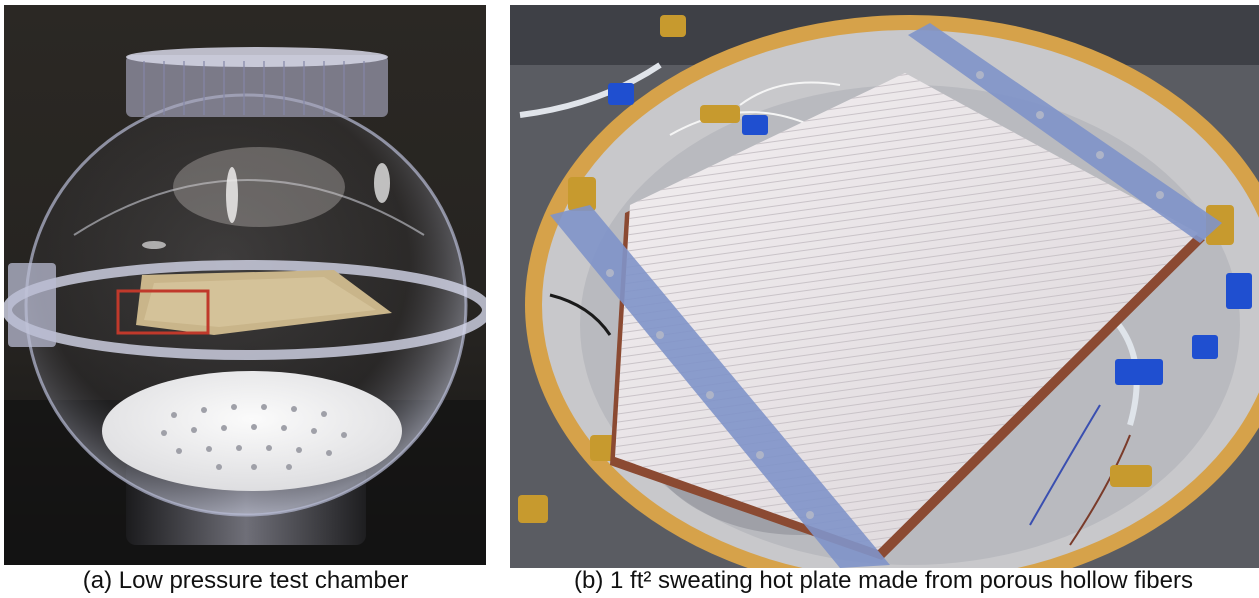 Image resolution: width=1259 pixels, height=598 pixels. I want to click on perforated-platform, so click(252, 431).